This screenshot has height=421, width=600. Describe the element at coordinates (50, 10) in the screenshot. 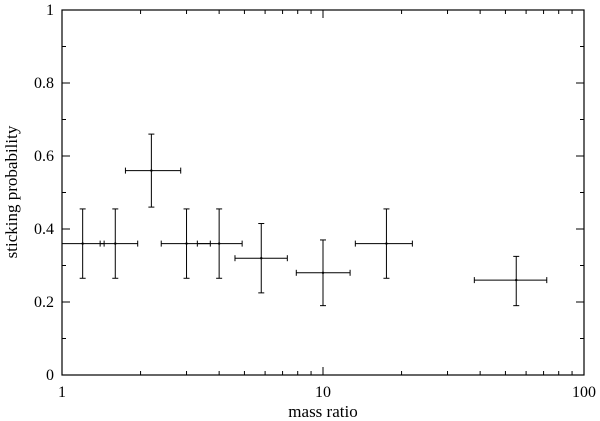

I see `y-tick-label: 1` at that location.